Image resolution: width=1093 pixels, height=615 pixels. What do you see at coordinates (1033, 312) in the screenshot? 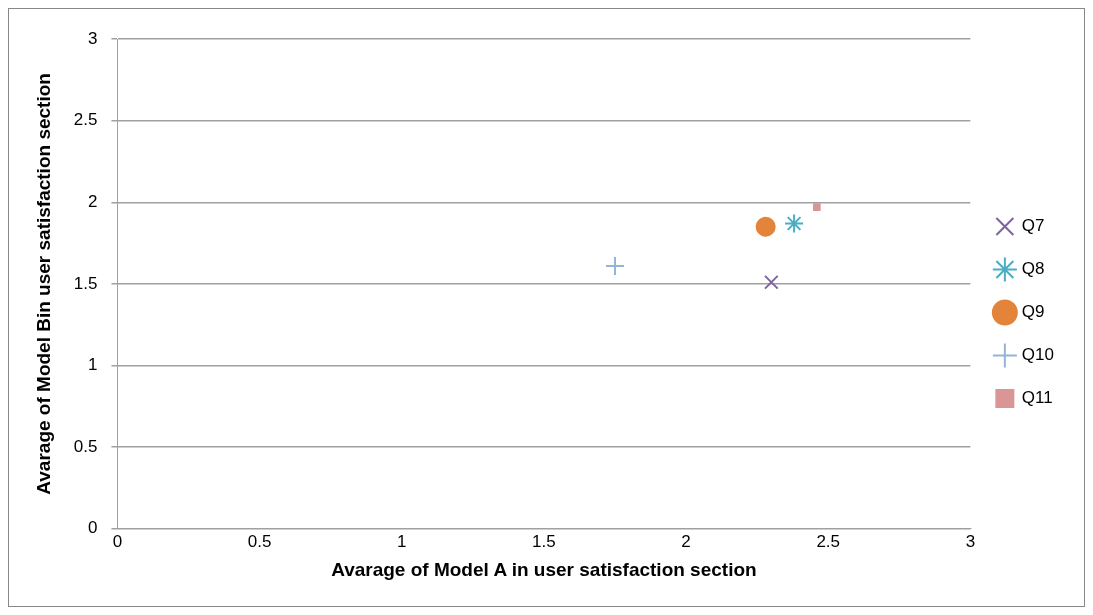
I see `legend-label: Q9` at bounding box center [1033, 312].